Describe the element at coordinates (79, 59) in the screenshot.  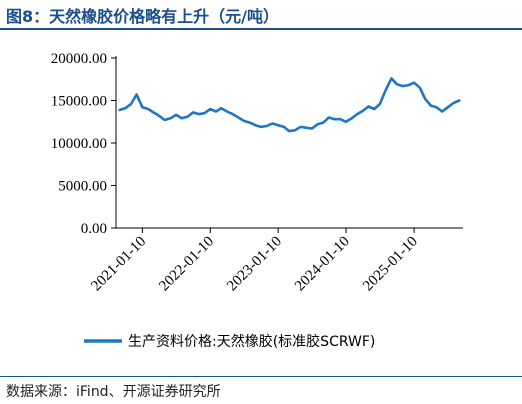
I see `y-tick-label: 20000.00` at that location.